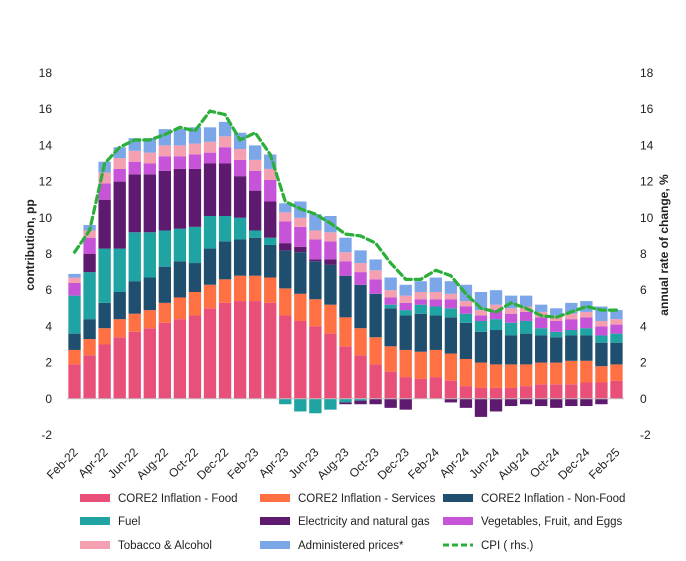  What do you see at coordinates (455, 463) in the screenshot?
I see `x-tick-label-13: Apr-24` at bounding box center [455, 463].